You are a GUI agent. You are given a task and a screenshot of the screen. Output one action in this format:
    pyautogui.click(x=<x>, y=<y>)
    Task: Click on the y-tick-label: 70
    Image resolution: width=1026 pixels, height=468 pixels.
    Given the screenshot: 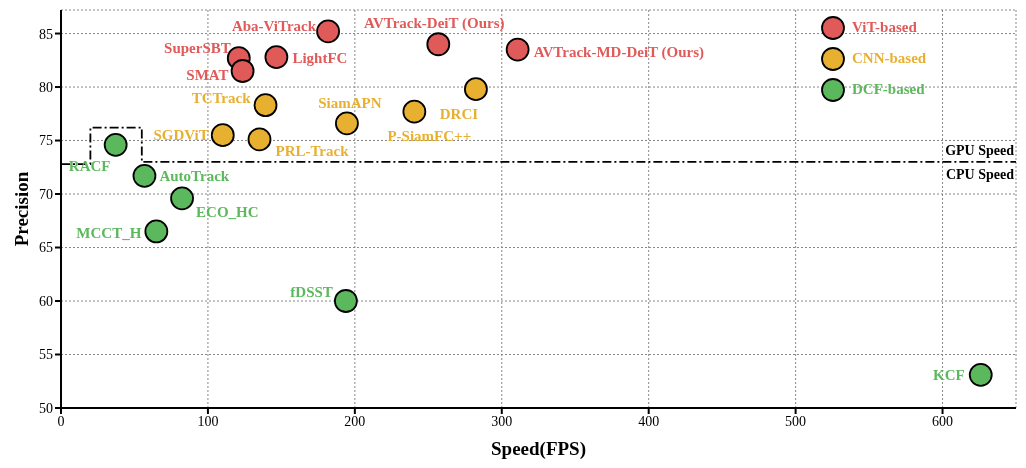 What is the action you would take?
    pyautogui.click(x=46, y=194)
    